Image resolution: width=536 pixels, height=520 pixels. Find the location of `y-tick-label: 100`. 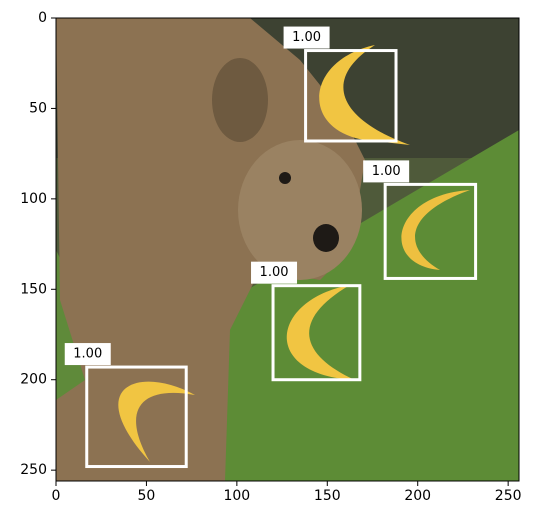

y-tick-label: 100 is located at coordinates (33, 199).